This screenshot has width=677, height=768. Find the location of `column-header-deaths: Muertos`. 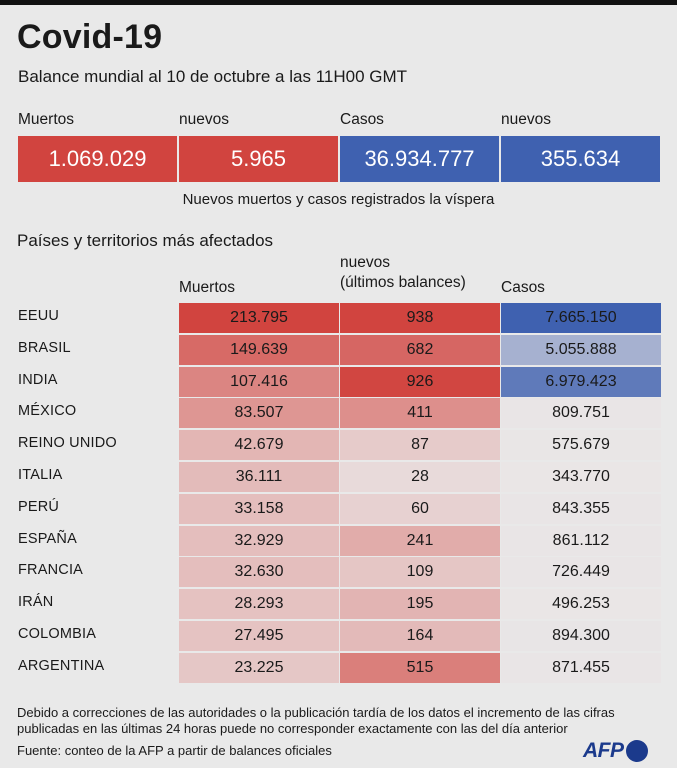

column-header-deaths: Muertos is located at coordinates (207, 287).